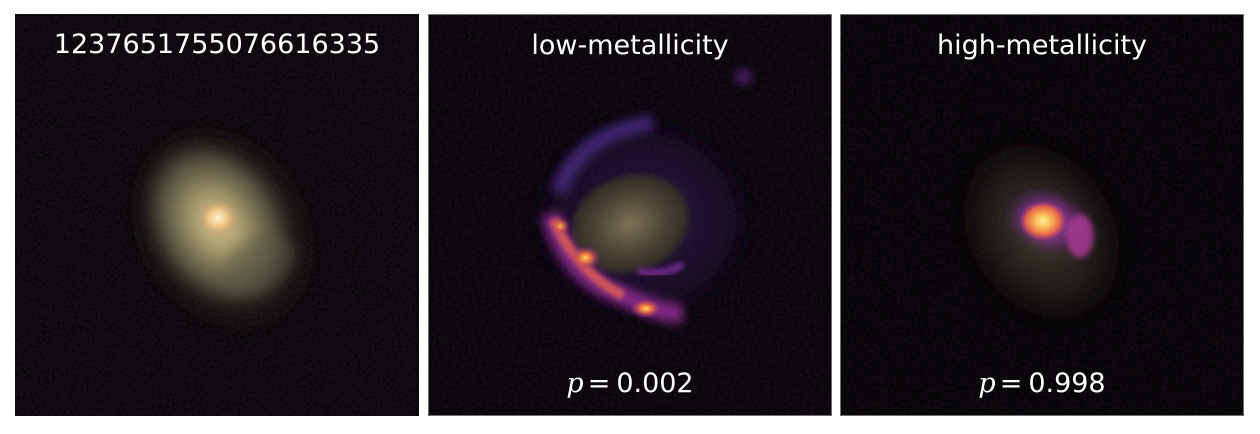  What do you see at coordinates (218, 218) in the screenshot?
I see `galaxy-core` at bounding box center [218, 218].